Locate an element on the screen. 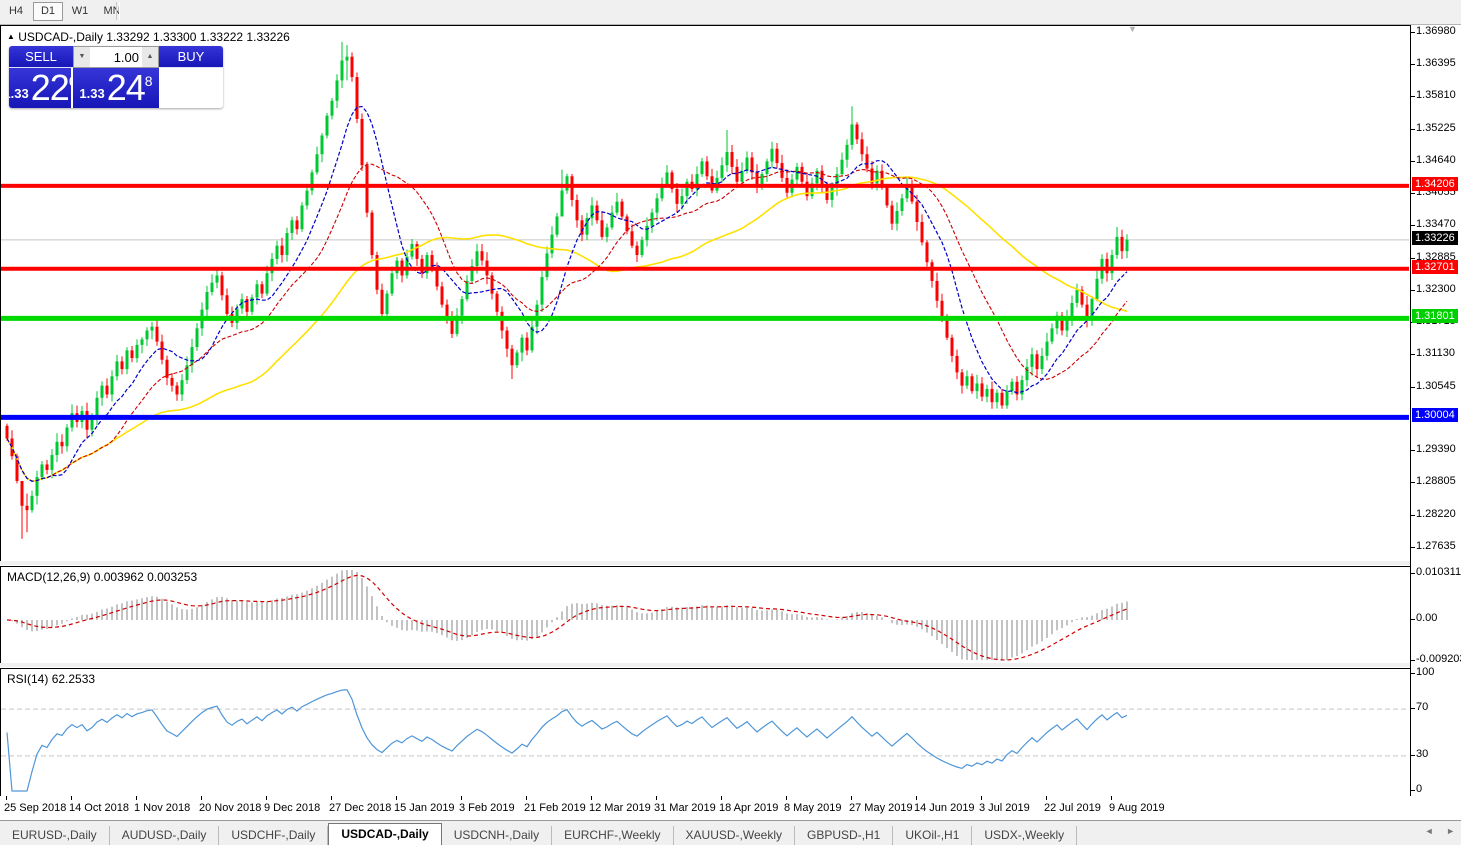 This screenshot has height=845, width=1461. timeframe-button-mn: MN is located at coordinates (112, 11).